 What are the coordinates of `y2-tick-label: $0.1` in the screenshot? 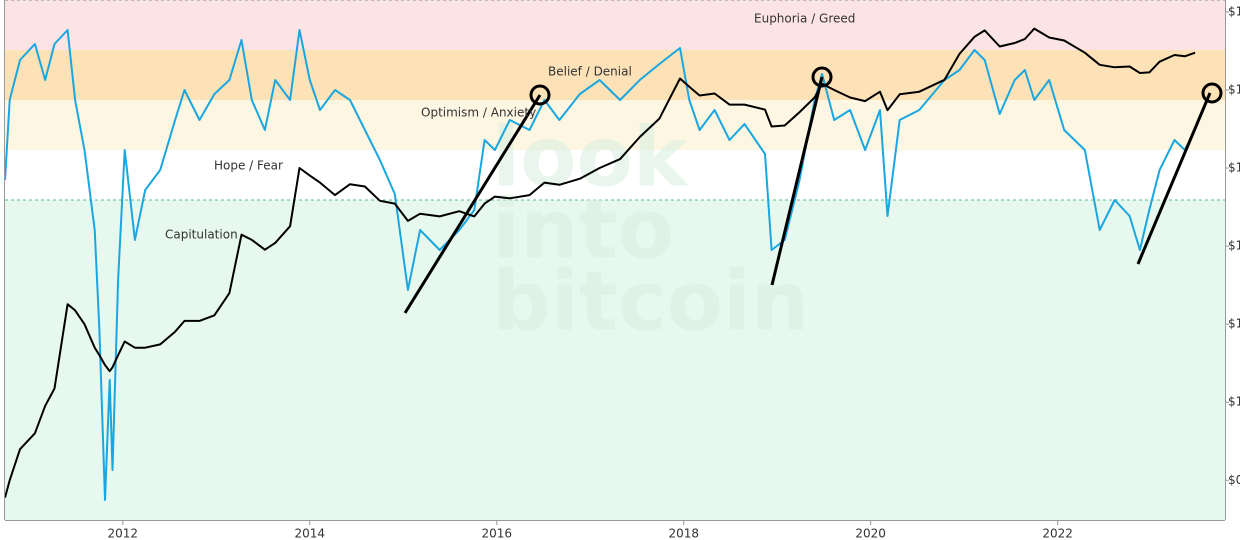 It's located at (1234, 480).